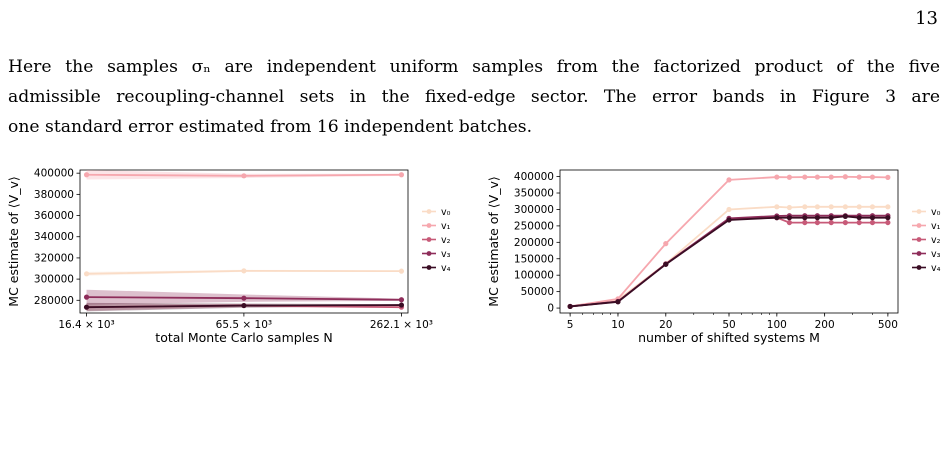 This screenshot has width=948, height=465. What do you see at coordinates (825, 325) in the screenshot?
I see `x-tick-label: 200` at bounding box center [825, 325].